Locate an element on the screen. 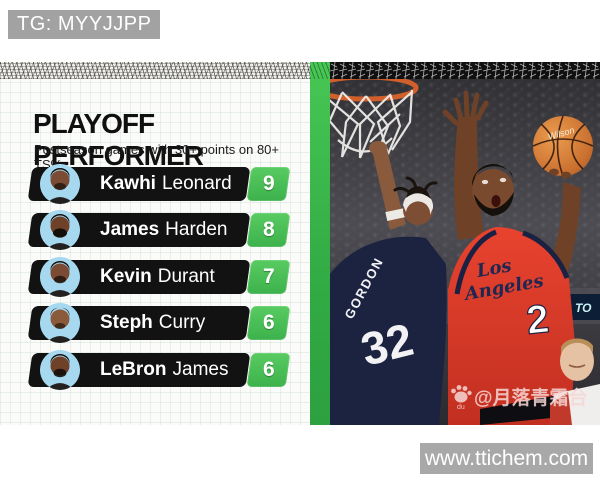  shooter-beard is located at coordinates (494, 204).